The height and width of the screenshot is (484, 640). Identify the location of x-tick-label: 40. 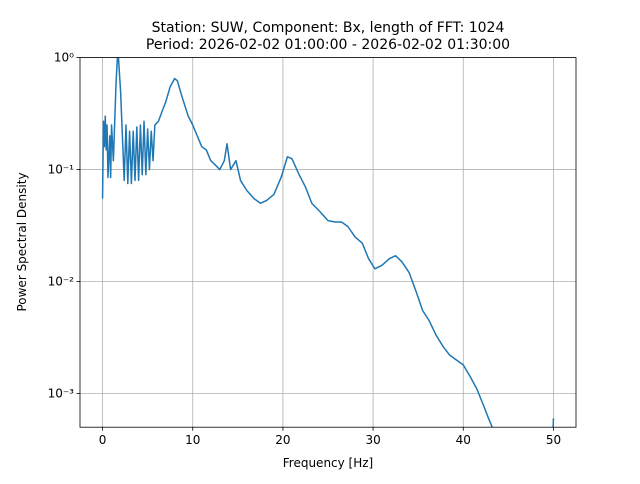
(463, 440).